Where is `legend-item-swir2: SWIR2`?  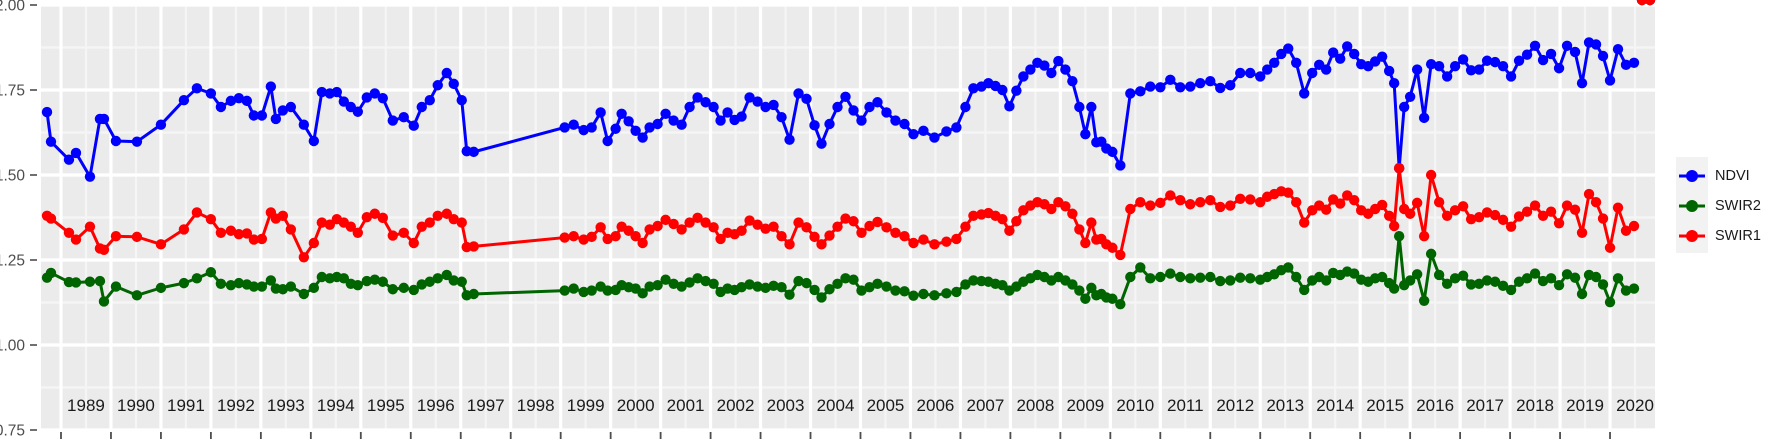
legend-item-swir2: SWIR2 is located at coordinates (1720, 206).